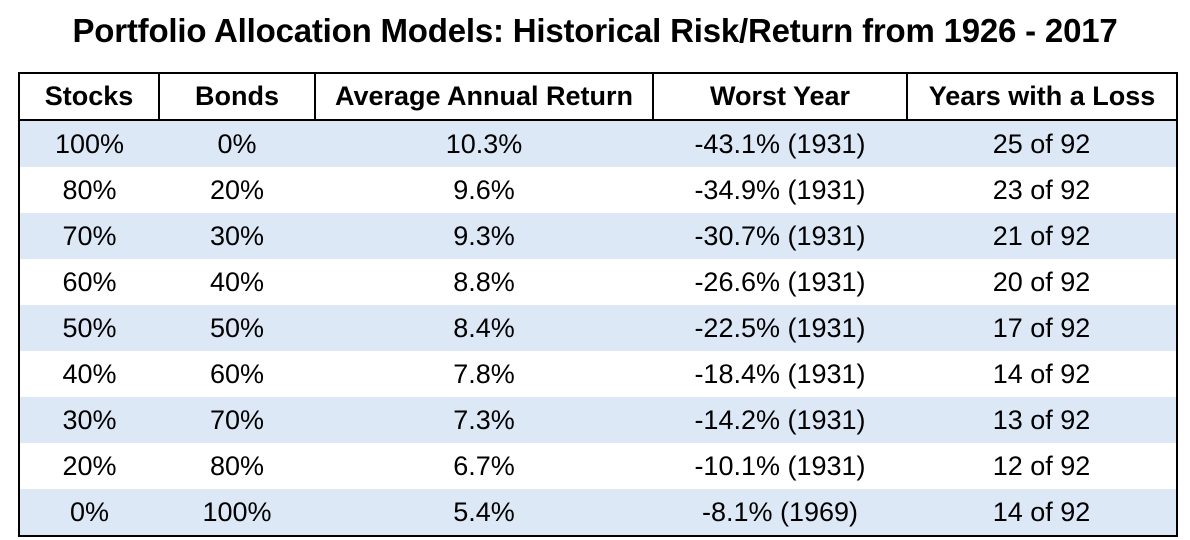 The height and width of the screenshot is (540, 1190). What do you see at coordinates (1042, 466) in the screenshot?
I see `cell-years-with-loss: 12 of 92` at bounding box center [1042, 466].